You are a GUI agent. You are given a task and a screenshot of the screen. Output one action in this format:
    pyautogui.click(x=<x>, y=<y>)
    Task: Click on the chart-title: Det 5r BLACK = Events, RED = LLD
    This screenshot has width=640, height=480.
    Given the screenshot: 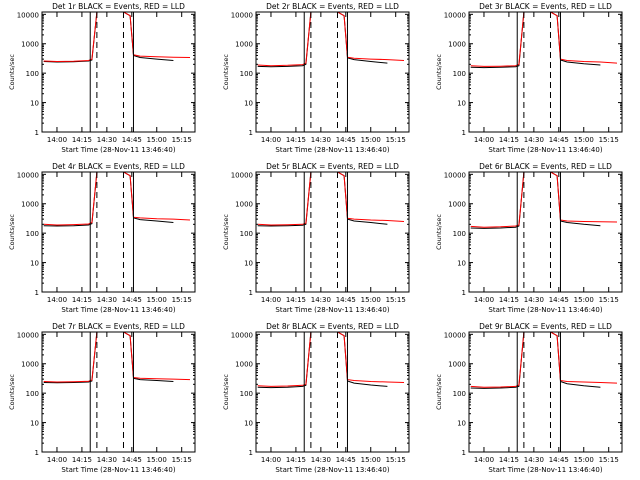 What is the action you would take?
    pyautogui.click(x=332, y=166)
    